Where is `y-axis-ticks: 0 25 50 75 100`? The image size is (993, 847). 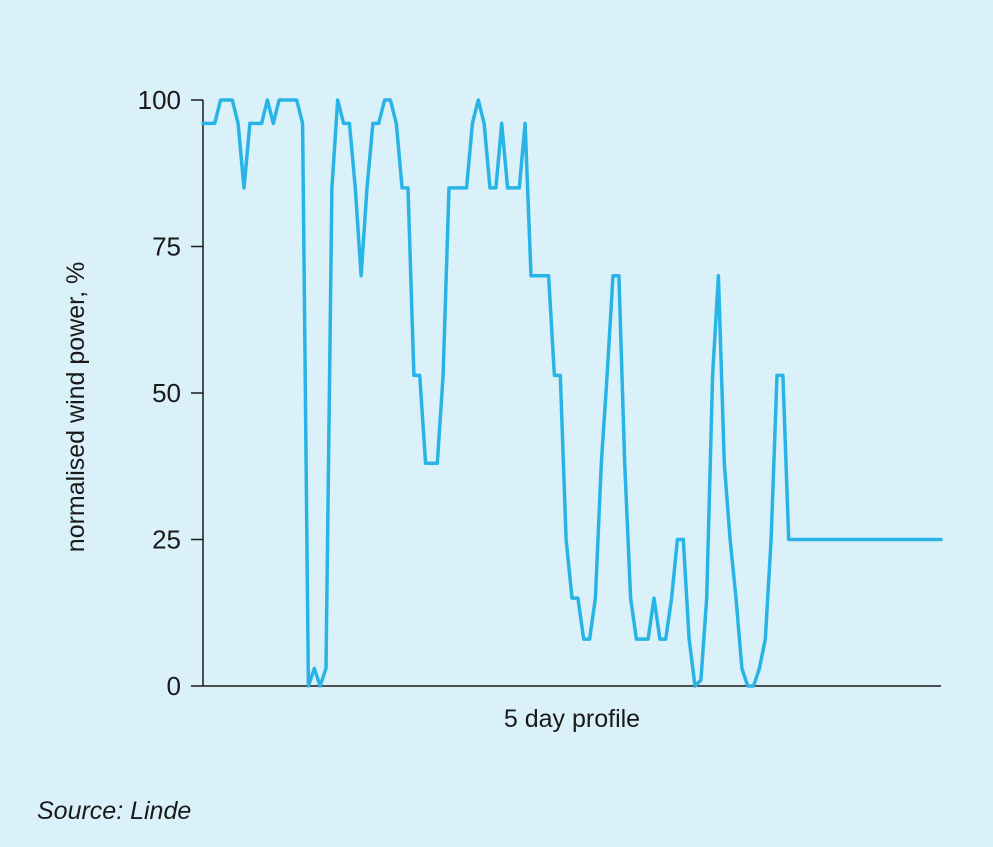 y-axis-ticks: 0 25 50 75 100 is located at coordinates (170, 393).